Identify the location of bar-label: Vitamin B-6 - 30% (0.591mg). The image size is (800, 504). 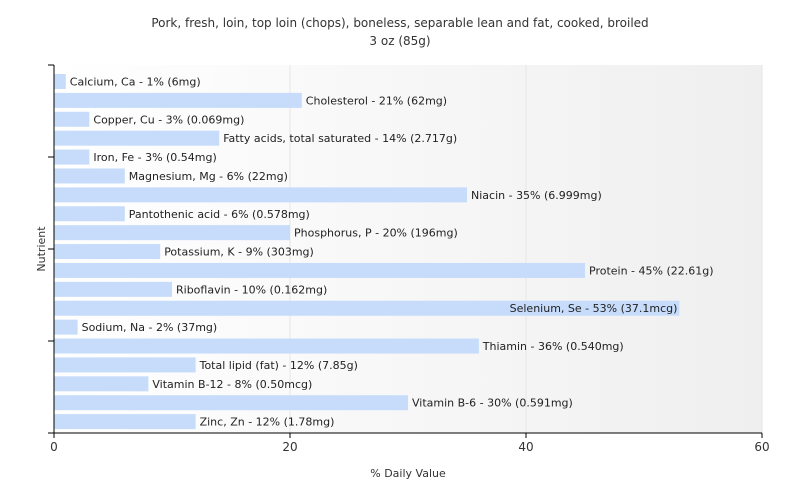
(492, 403).